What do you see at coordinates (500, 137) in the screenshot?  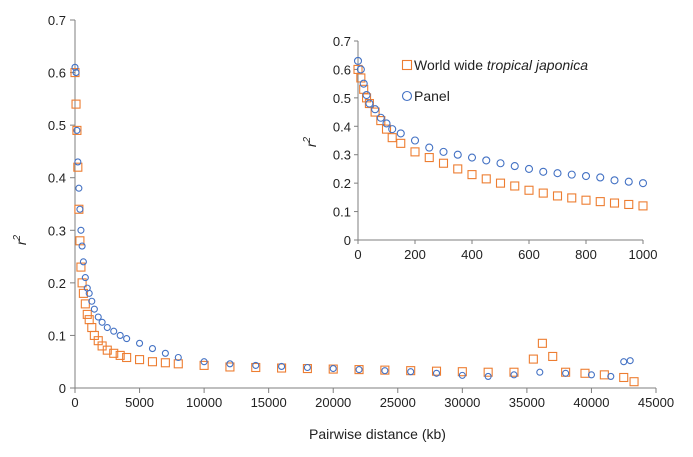 I see `inset-series-japonica` at bounding box center [500, 137].